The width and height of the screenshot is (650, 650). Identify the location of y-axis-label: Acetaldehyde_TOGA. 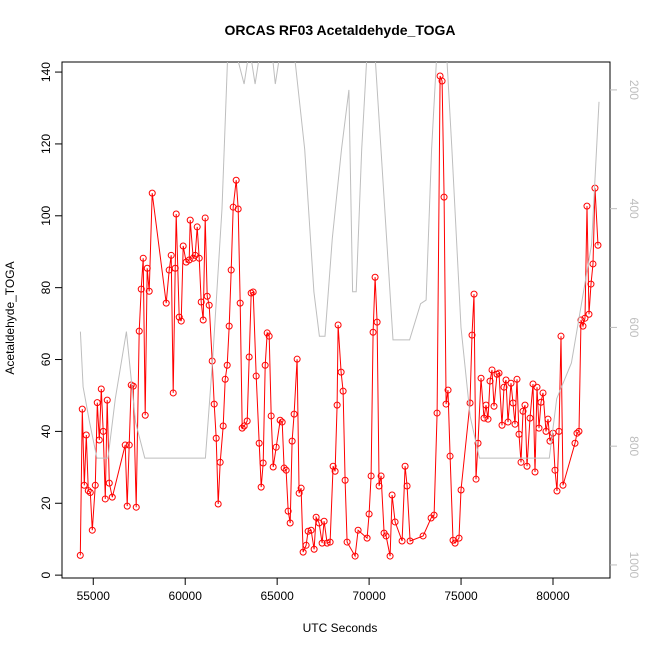
(10, 317).